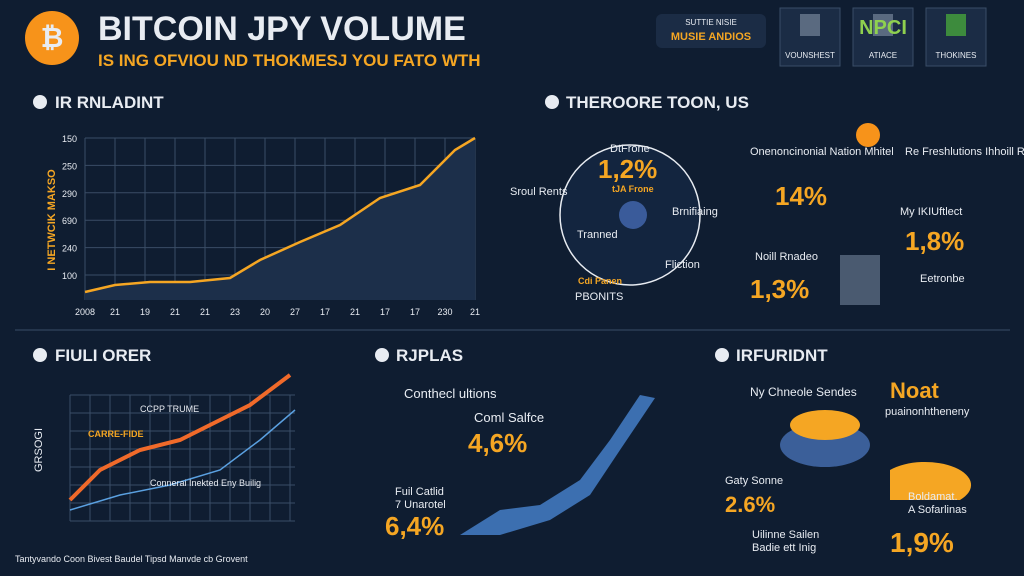 The height and width of the screenshot is (576, 1024). I want to click on side-value: 1,8%, so click(934, 241).